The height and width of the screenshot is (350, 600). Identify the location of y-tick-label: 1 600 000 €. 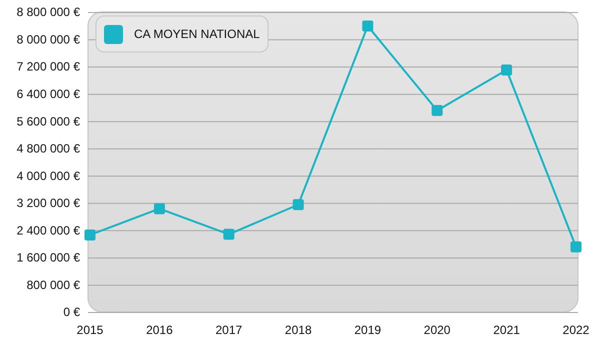
(48, 257).